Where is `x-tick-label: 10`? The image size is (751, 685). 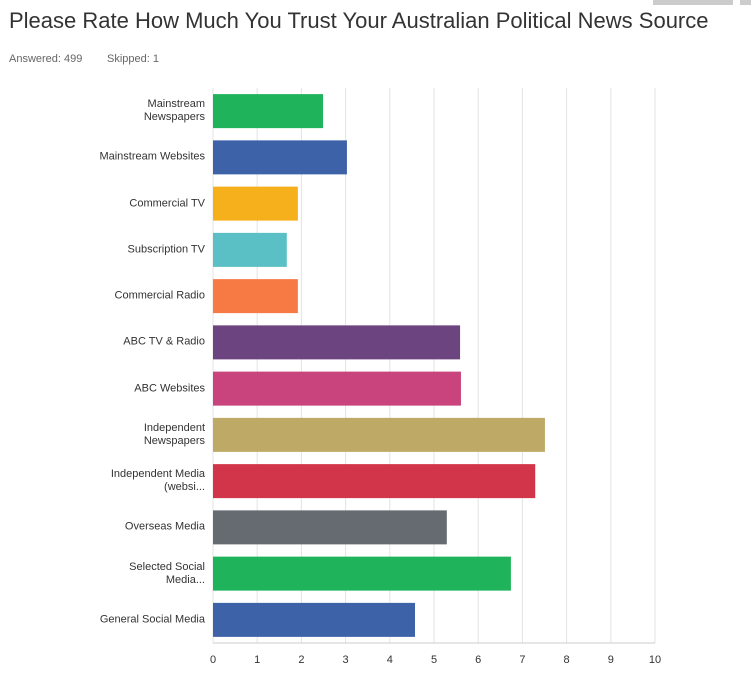
x-tick-label: 10 is located at coordinates (655, 660).